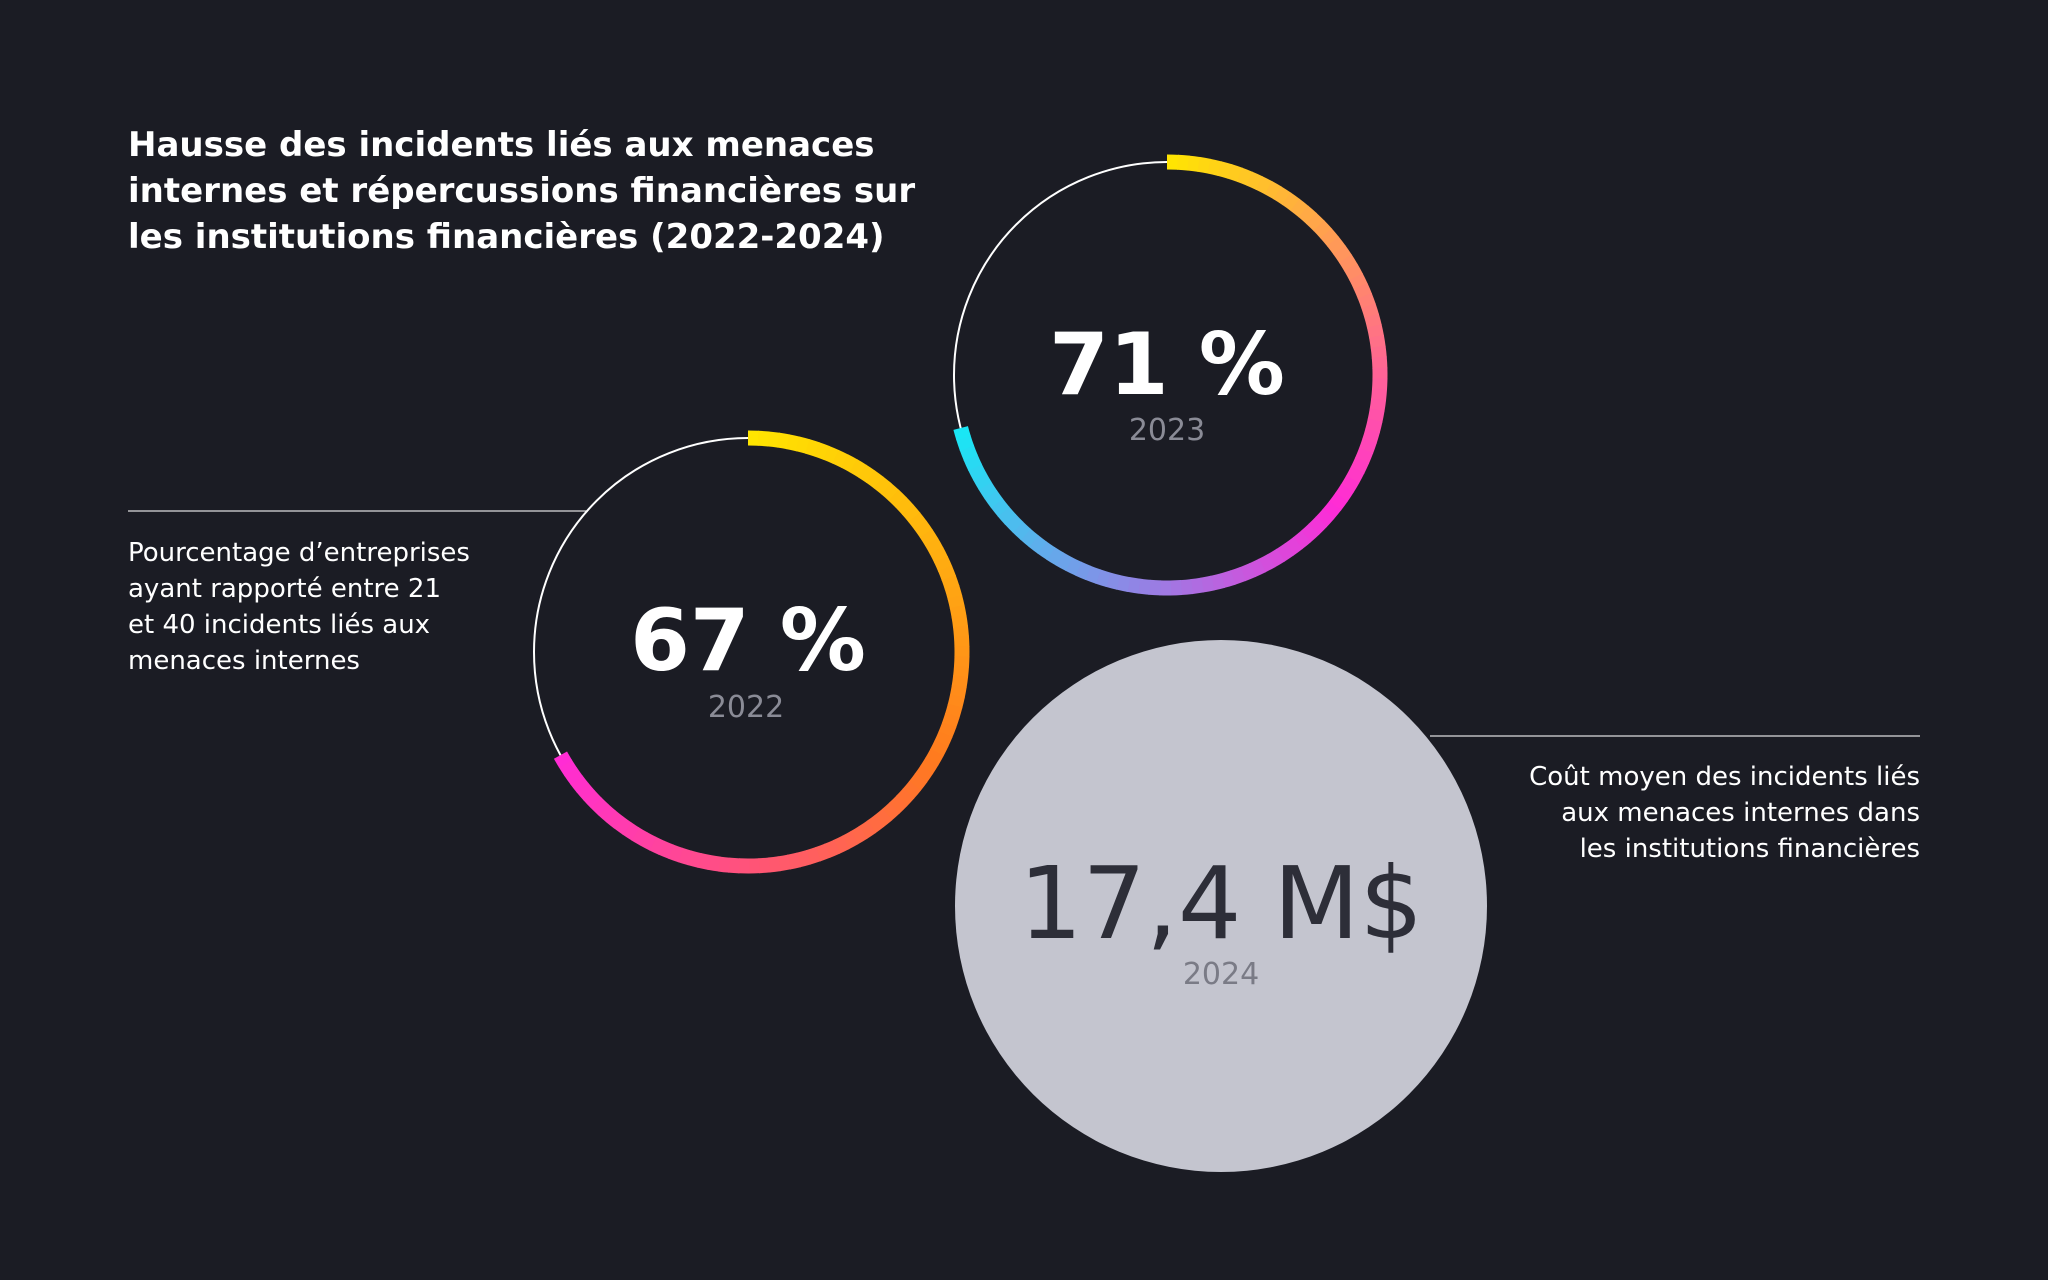 Image resolution: width=2048 pixels, height=1280 pixels. What do you see at coordinates (1749, 849) in the screenshot?
I see `right-description-line-3: les institutions financières` at bounding box center [1749, 849].